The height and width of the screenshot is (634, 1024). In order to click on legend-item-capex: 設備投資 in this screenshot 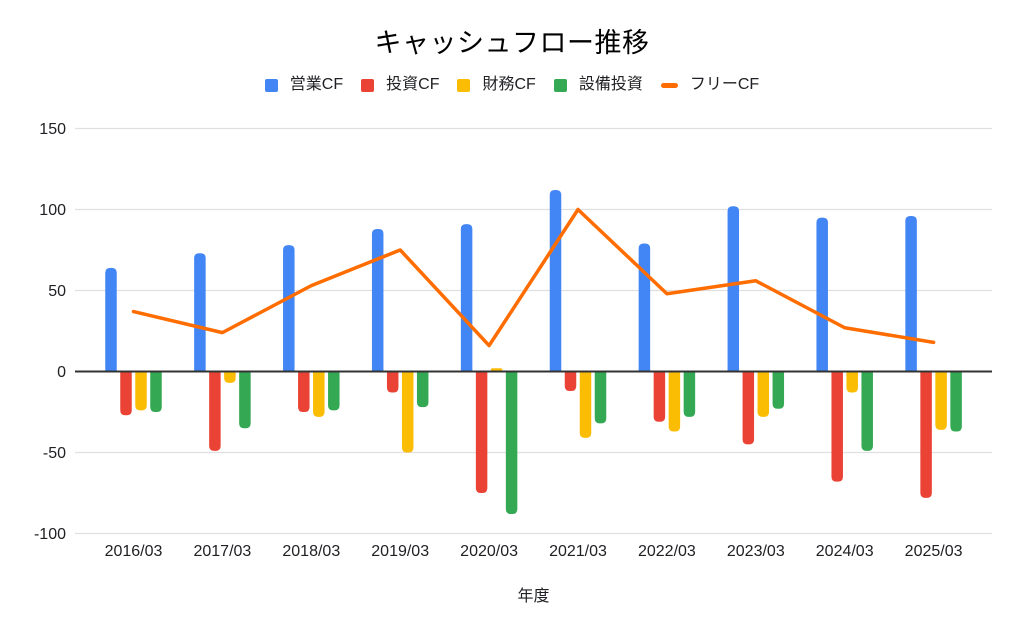, I will do `click(598, 84)`.